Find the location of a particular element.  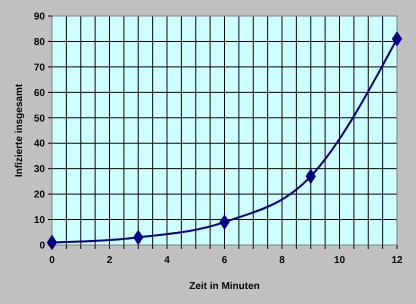

y-tick-label: 70 is located at coordinates (40, 68).